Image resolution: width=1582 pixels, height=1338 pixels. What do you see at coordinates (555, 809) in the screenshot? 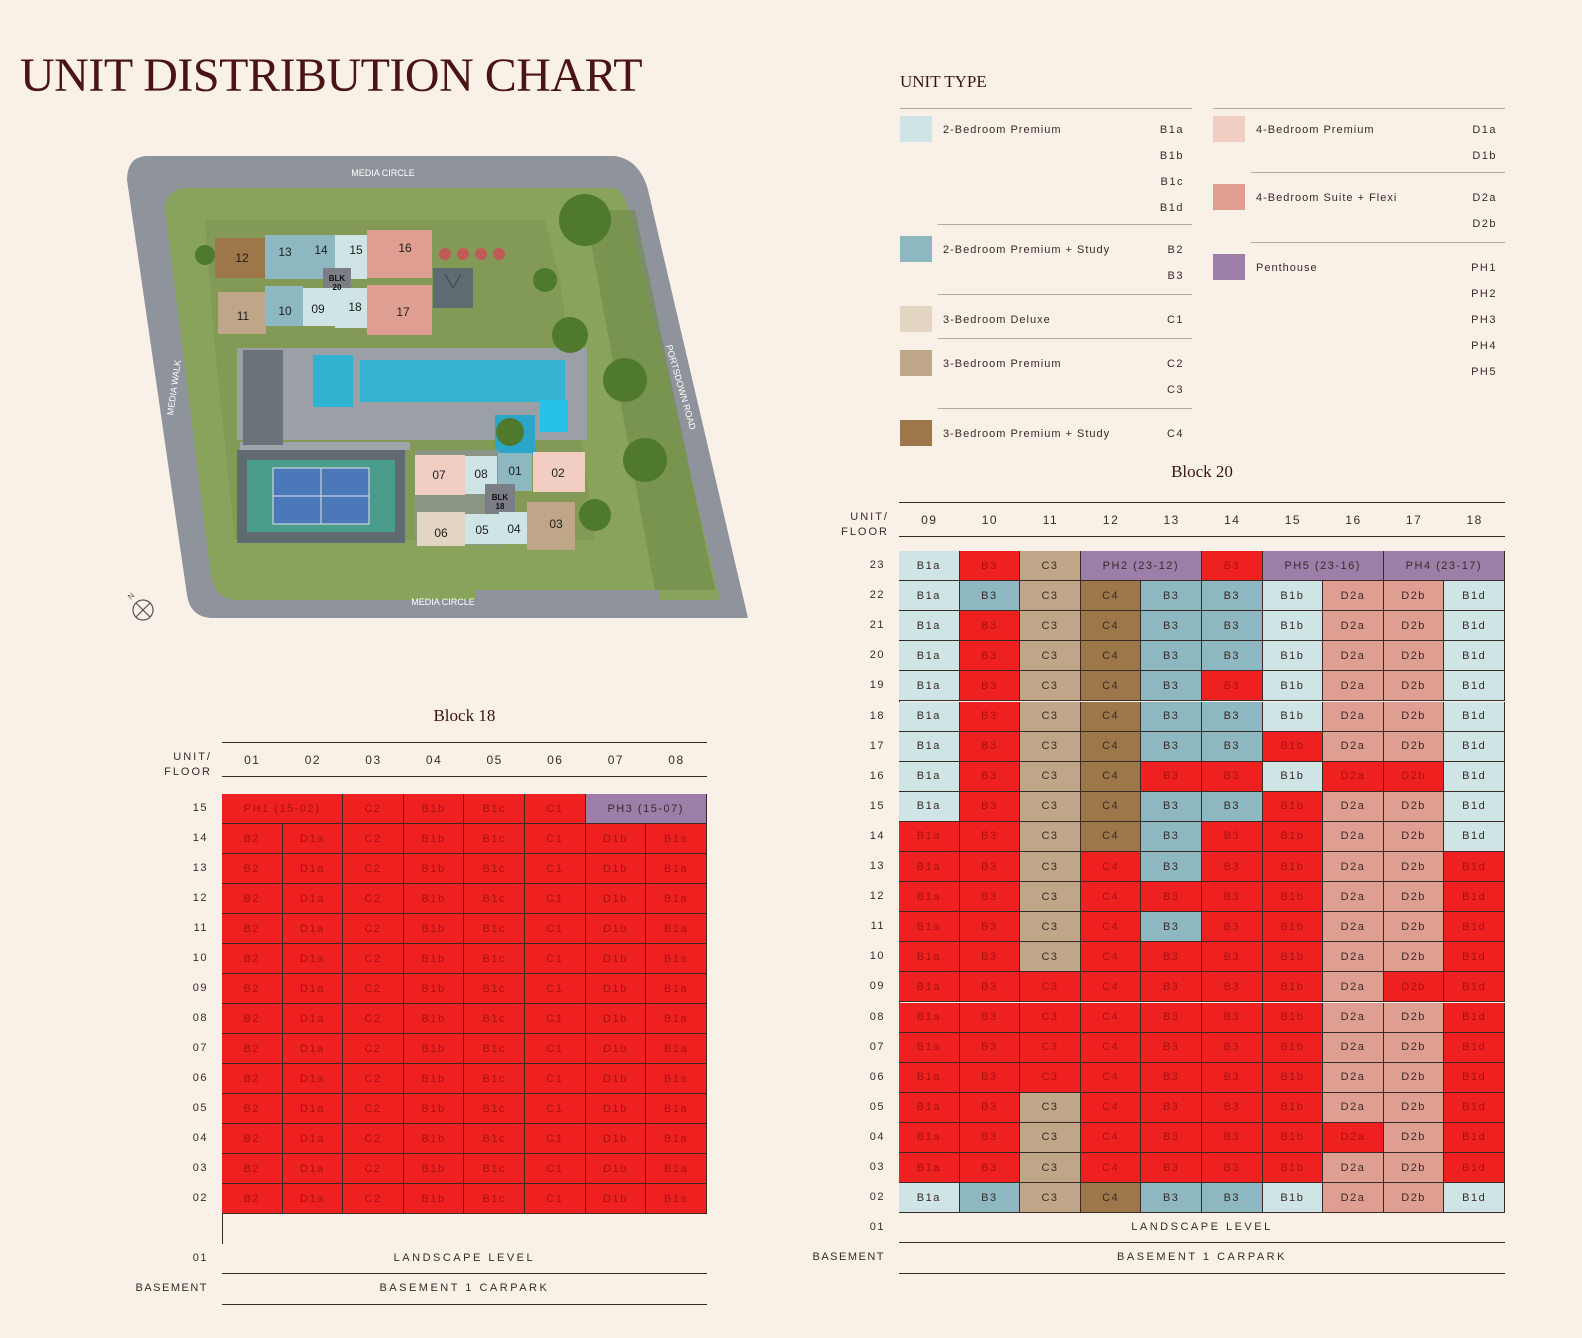
I see `unit-cell: C1` at bounding box center [555, 809].